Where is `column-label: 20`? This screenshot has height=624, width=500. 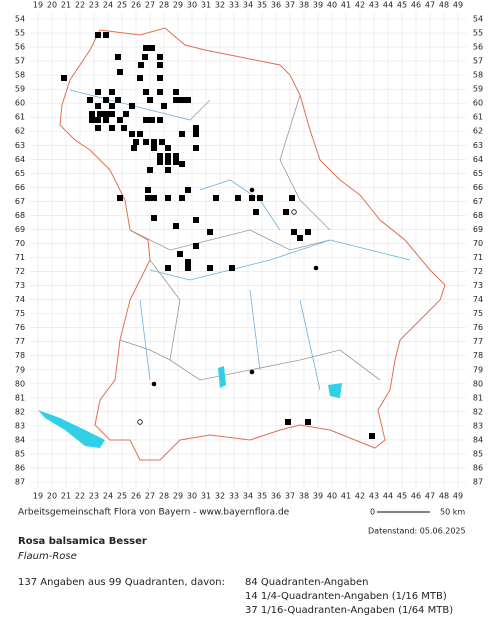 column-label: 20 is located at coordinates (52, 5).